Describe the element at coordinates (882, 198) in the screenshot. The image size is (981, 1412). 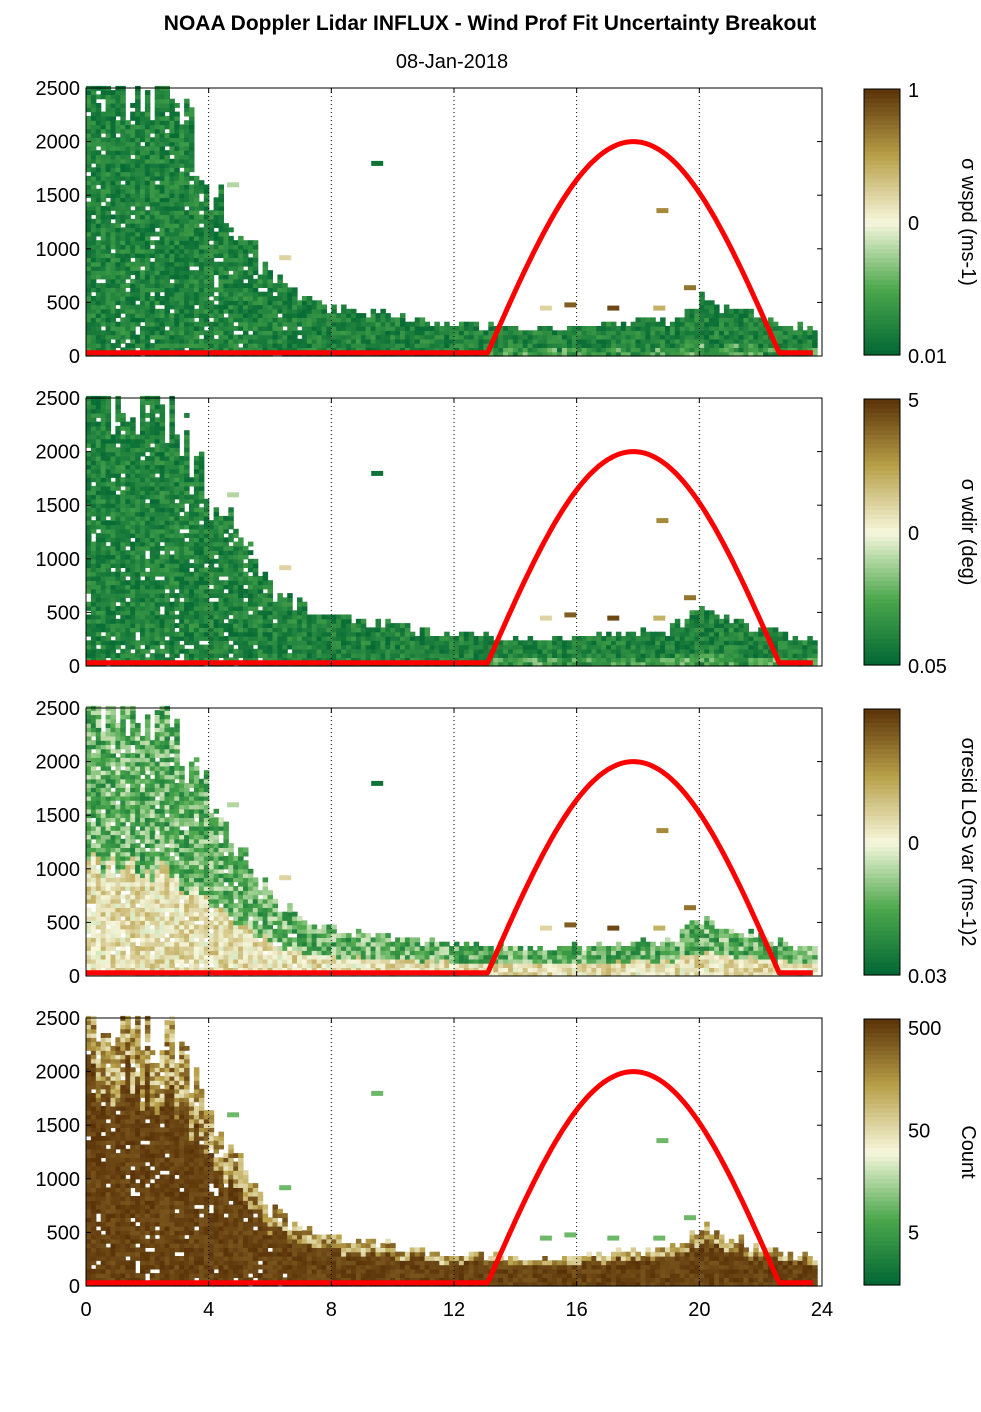
I see `colorbar-segment` at that location.